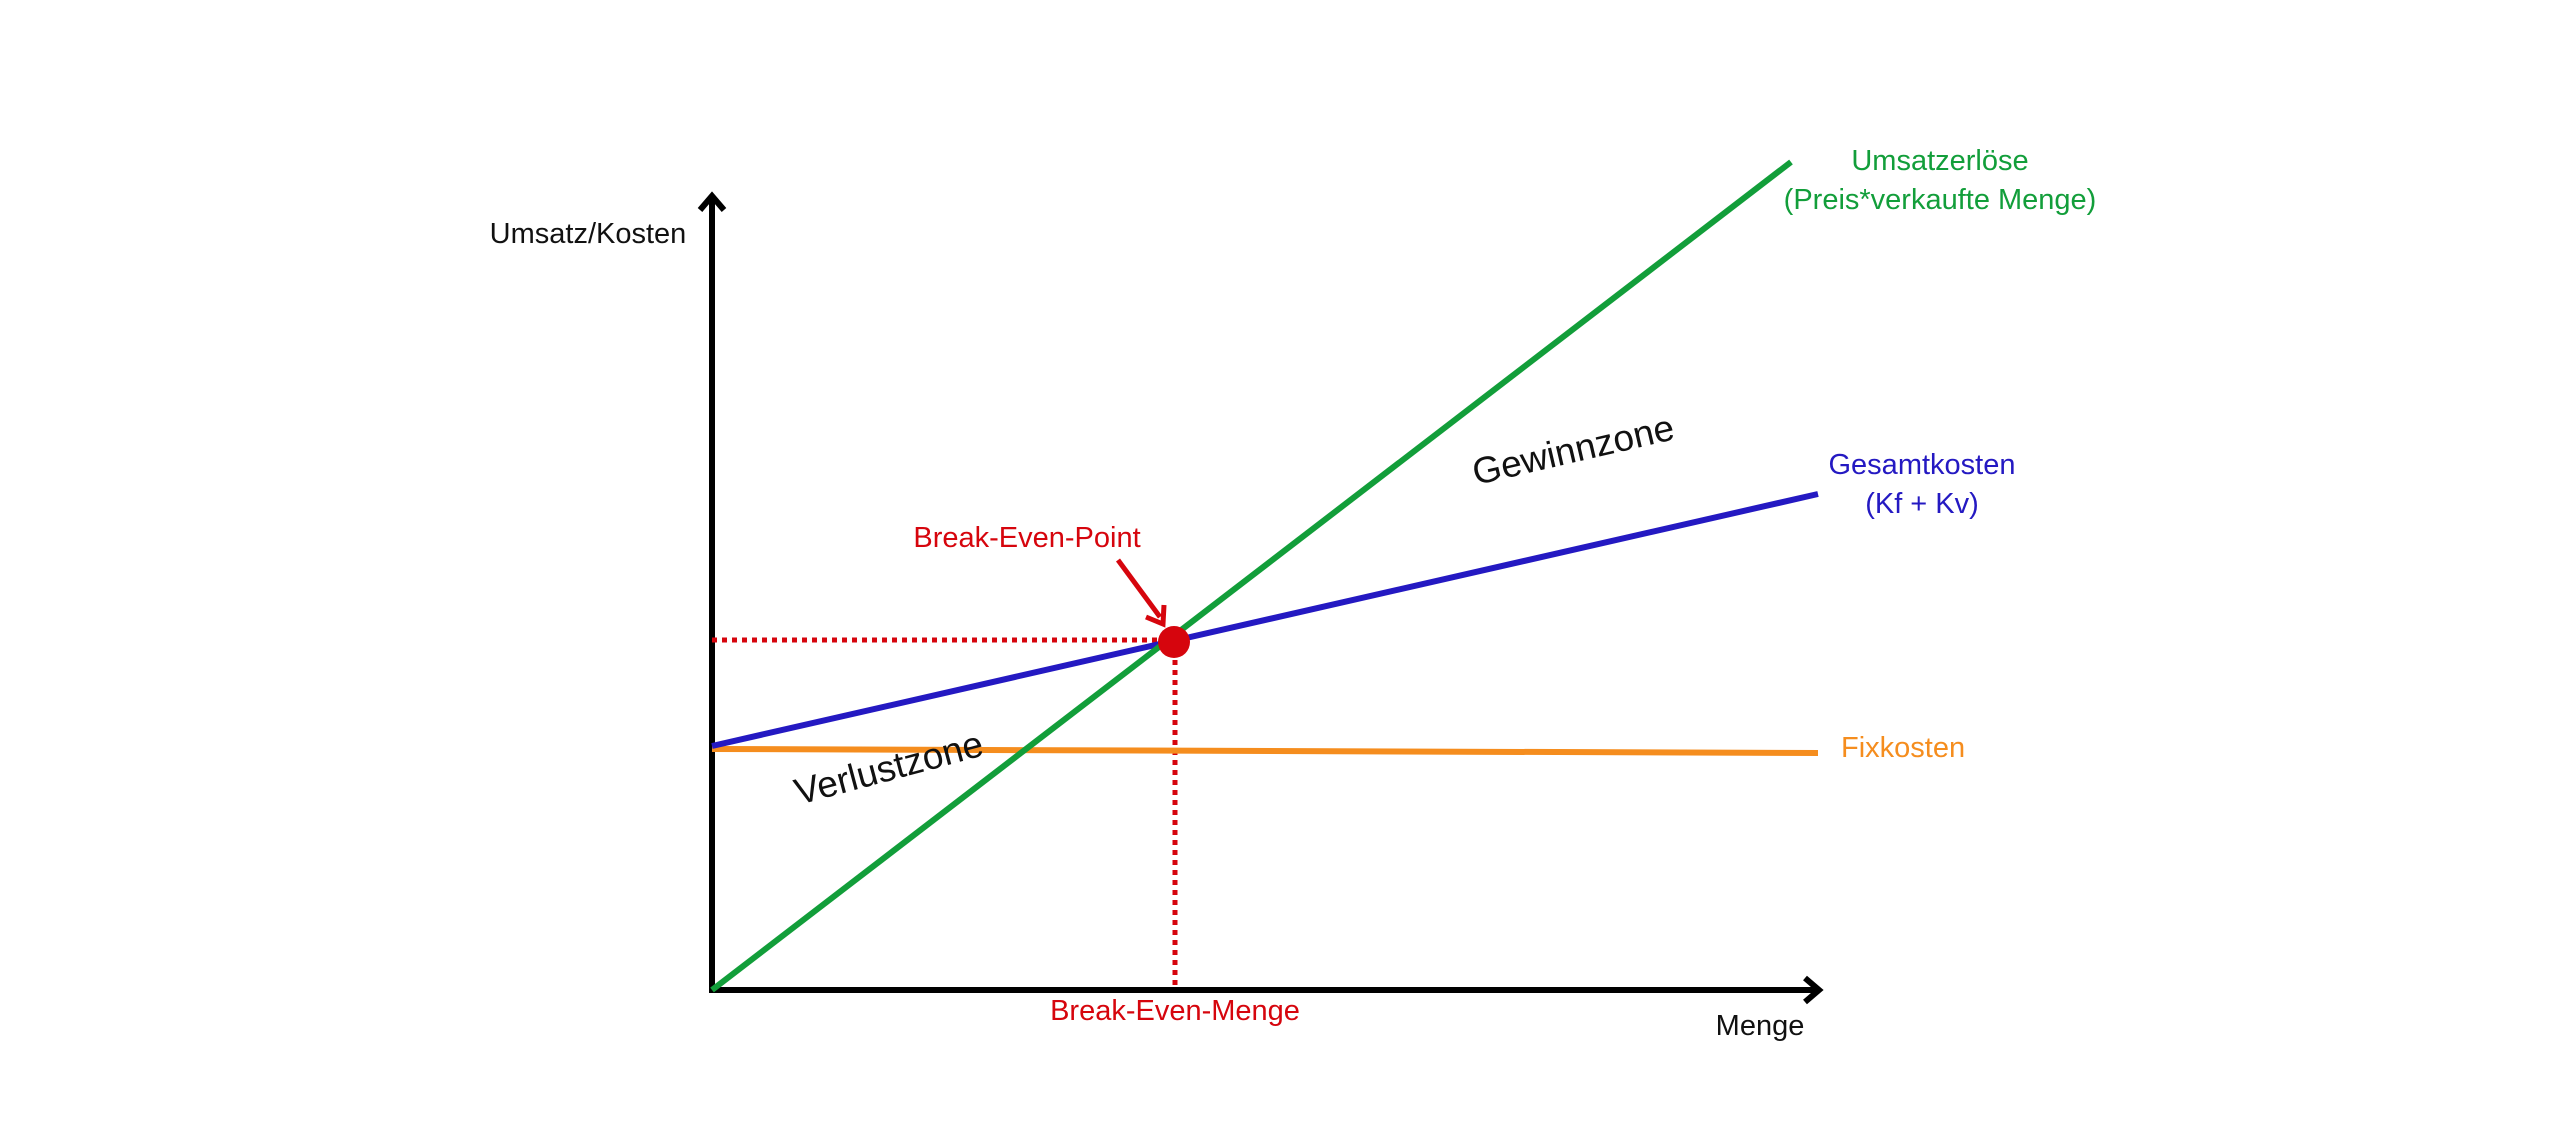  What do you see at coordinates (1922, 465) in the screenshot?
I see `gesamtkosten-label-line1: Gesamtkosten` at bounding box center [1922, 465].